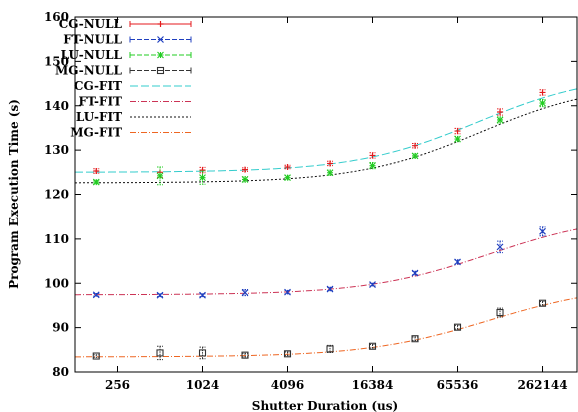 The height and width of the screenshot is (412, 578). What do you see at coordinates (326, 262) in the screenshot?
I see `ft-fit-fit-line` at bounding box center [326, 262].